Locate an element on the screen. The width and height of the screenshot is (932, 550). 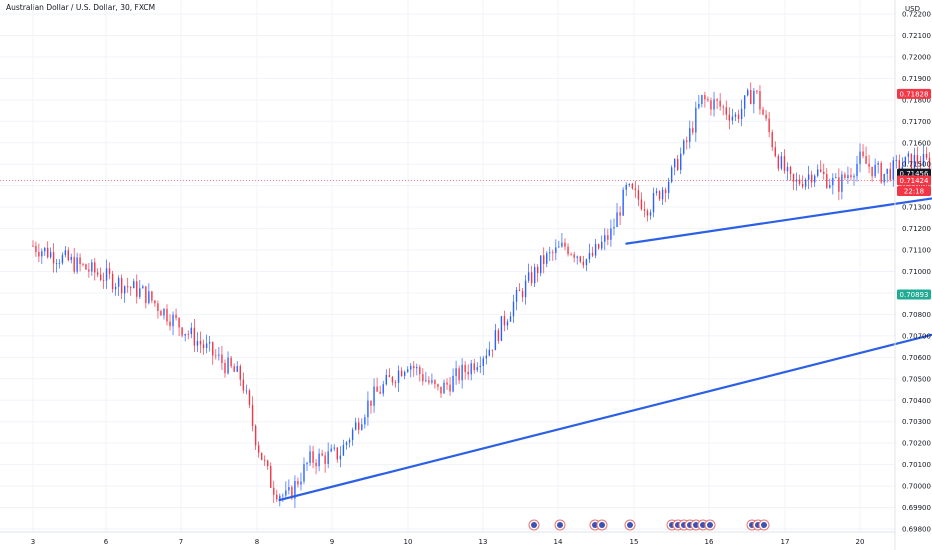
x-tick-label: 9 is located at coordinates (332, 542).